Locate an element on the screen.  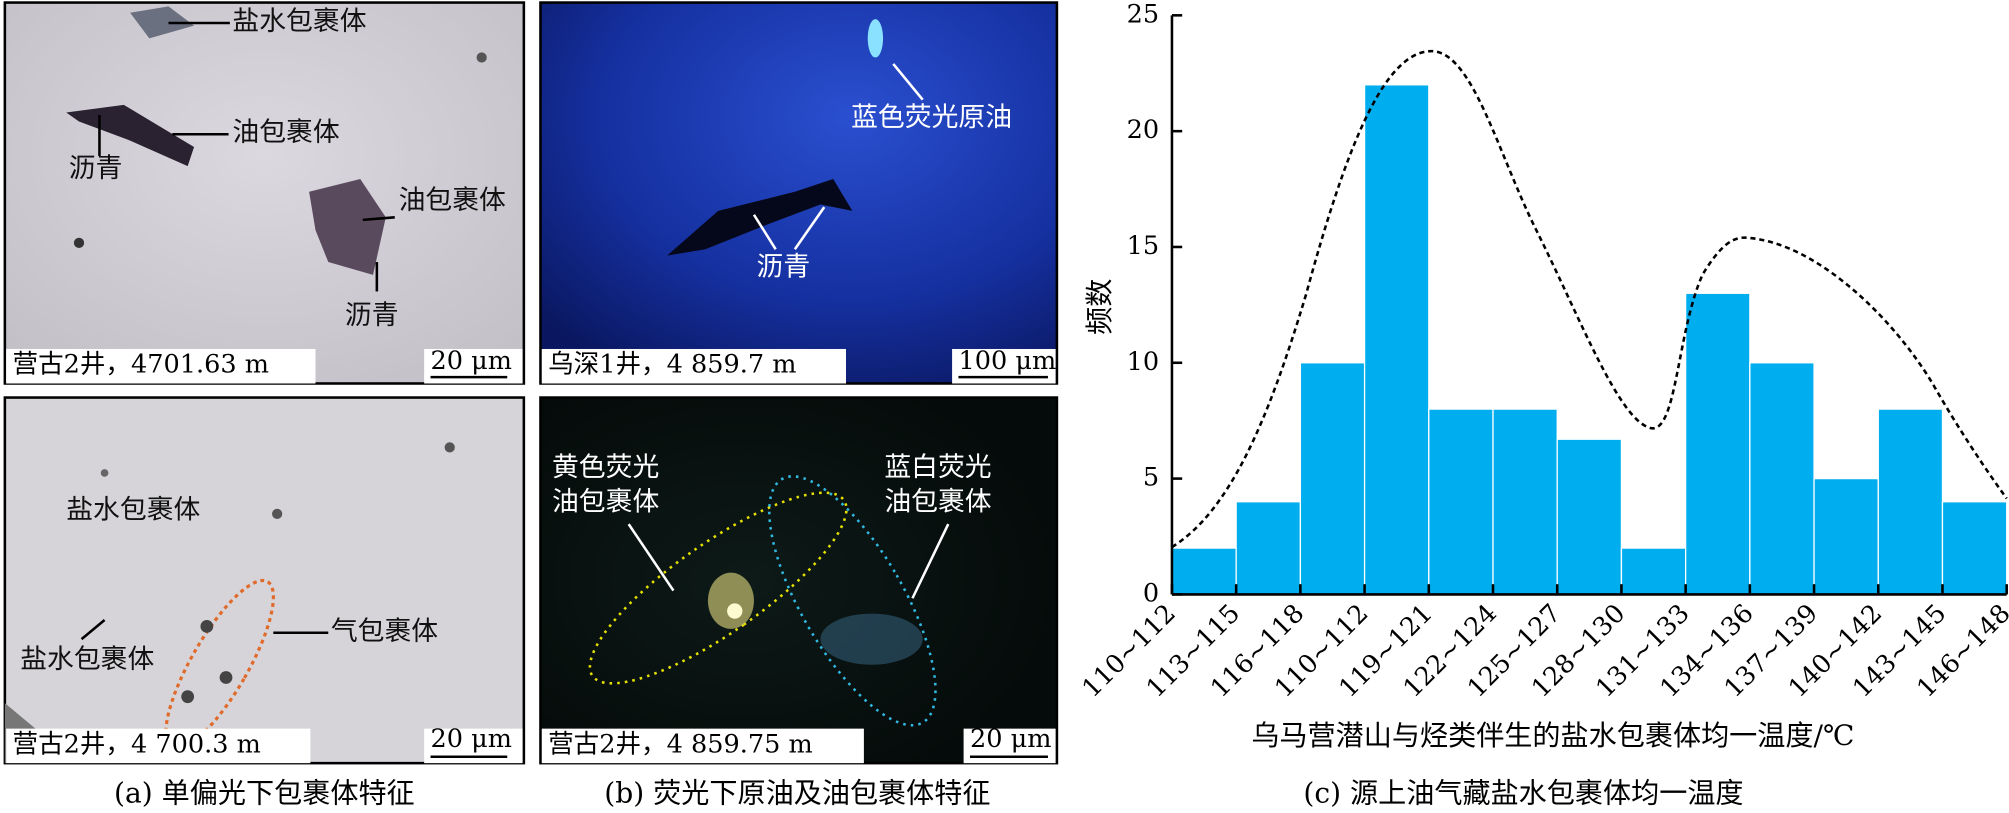
photo-label: 乌深1井，4 859.7 m is located at coordinates (672, 365).